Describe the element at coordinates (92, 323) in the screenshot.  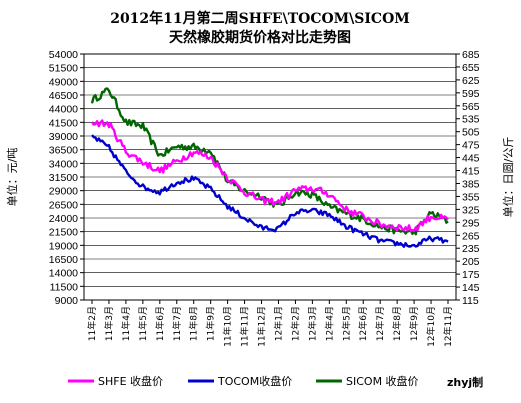
I see `x-tick-label: 11年2月` at that location.